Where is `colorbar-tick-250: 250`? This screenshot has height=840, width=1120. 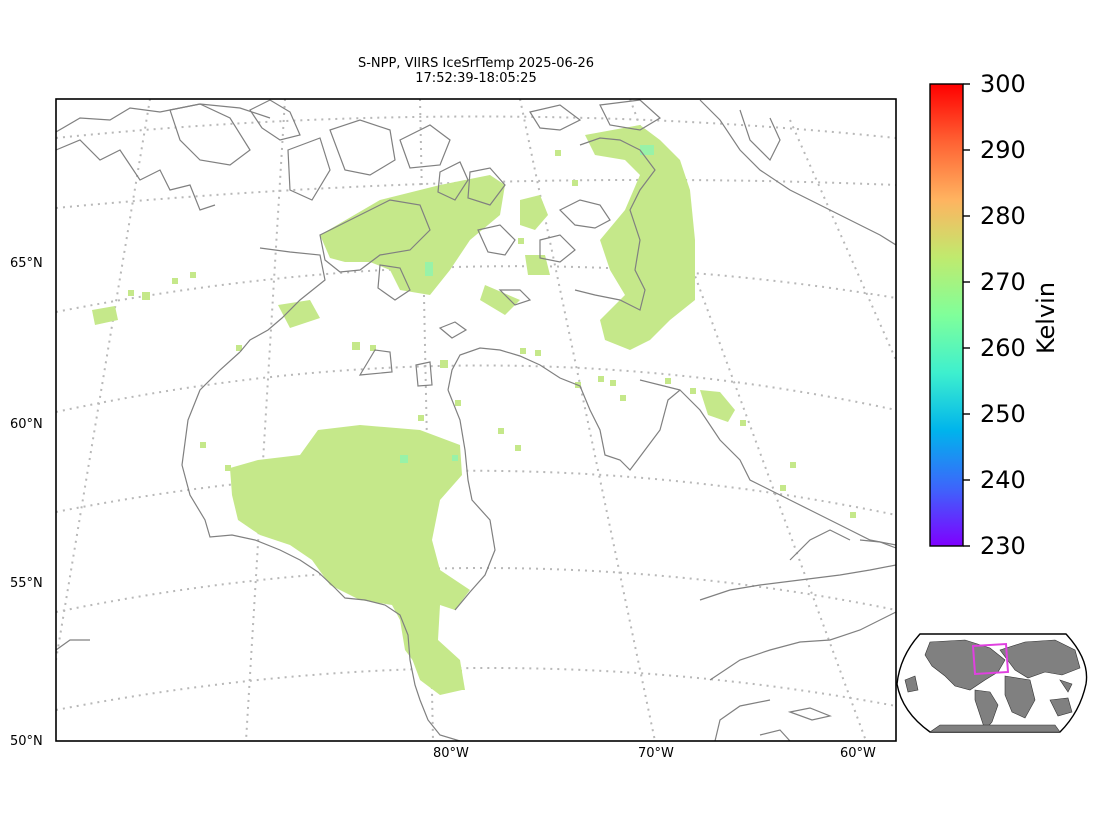 colorbar-tick-250: 250 is located at coordinates (1003, 414).